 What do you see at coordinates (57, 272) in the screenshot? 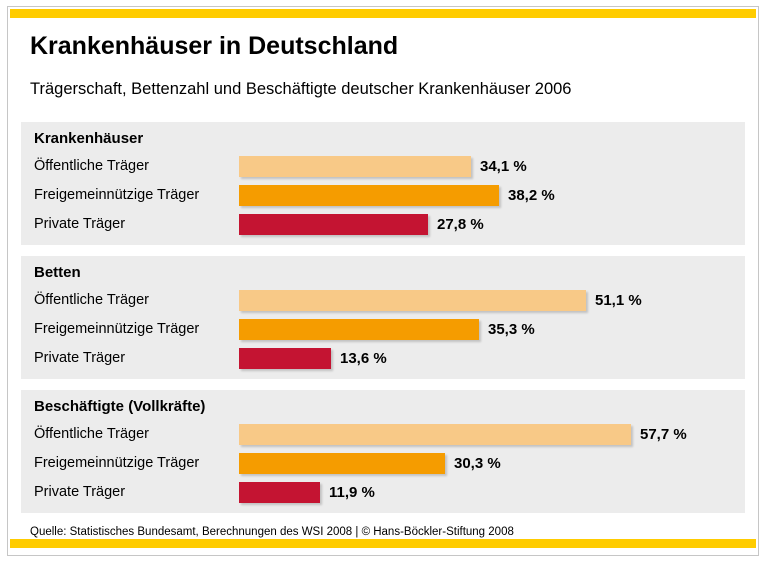
I see `group-title: Betten` at bounding box center [57, 272].